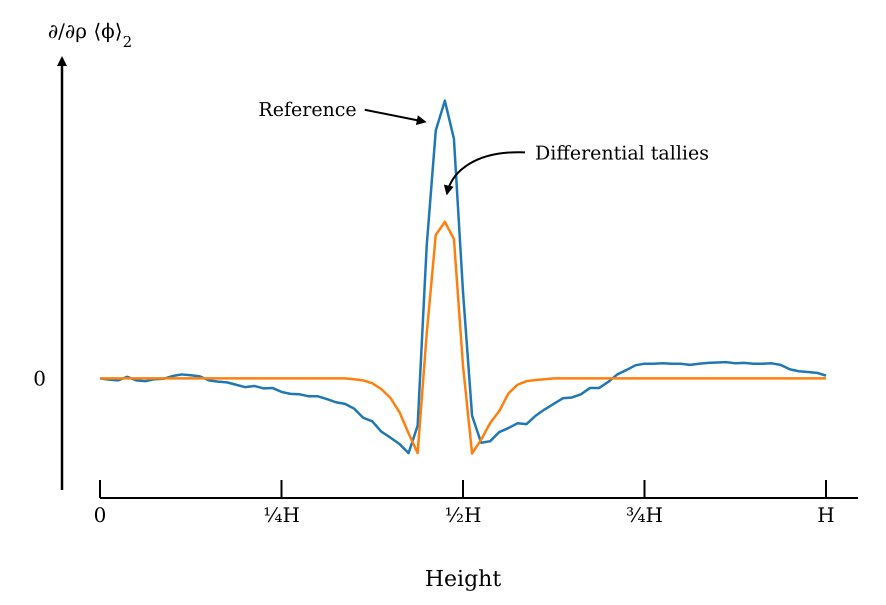 Image resolution: width=886 pixels, height=605 pixels. What do you see at coordinates (90, 35) in the screenshot?
I see `y-axis-title: ∂/∂ρ ⟨ϕ⟩$_{2}$` at bounding box center [90, 35].